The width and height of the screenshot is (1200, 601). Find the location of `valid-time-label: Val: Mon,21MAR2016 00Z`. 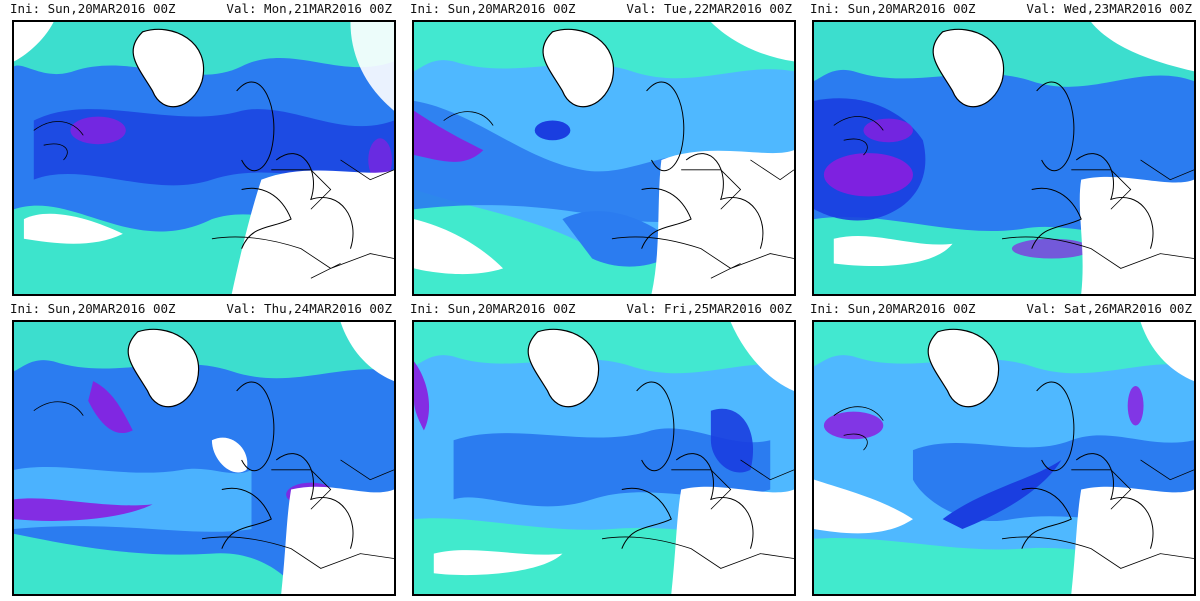

valid-time-label: Val: Mon,21MAR2016 00Z is located at coordinates (309, 8).